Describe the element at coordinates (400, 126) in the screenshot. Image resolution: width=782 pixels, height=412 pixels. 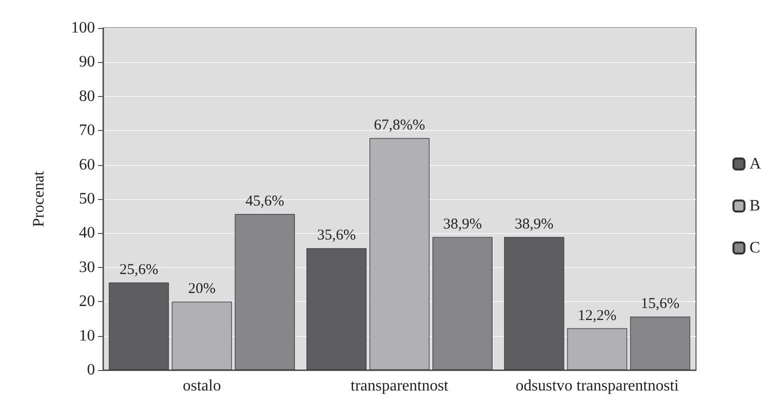
I see `data-label: 67,8%%` at that location.